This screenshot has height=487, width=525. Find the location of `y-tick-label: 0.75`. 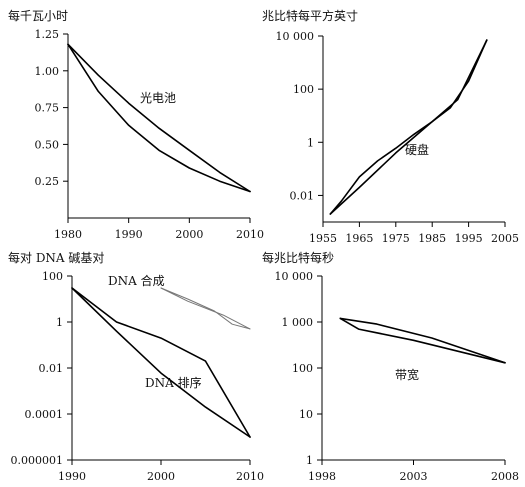

y-tick-label: 0.75 is located at coordinates (47, 108).